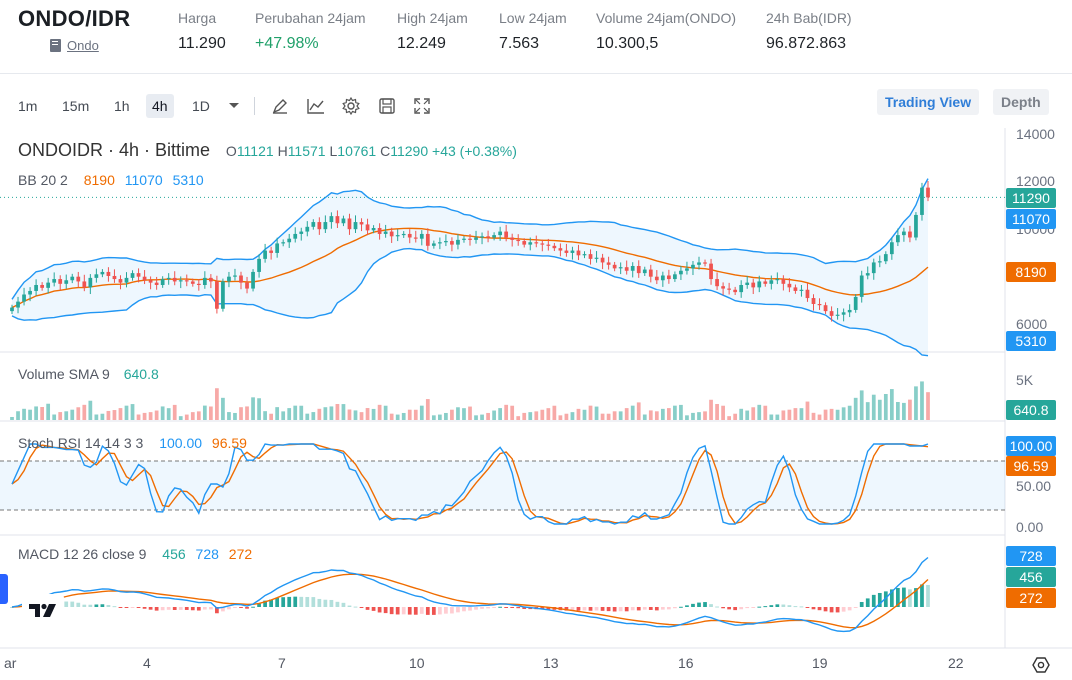 The height and width of the screenshot is (680, 1072). What do you see at coordinates (1031, 341) in the screenshot?
I see `bb-lower-tag: 5310` at bounding box center [1031, 341].